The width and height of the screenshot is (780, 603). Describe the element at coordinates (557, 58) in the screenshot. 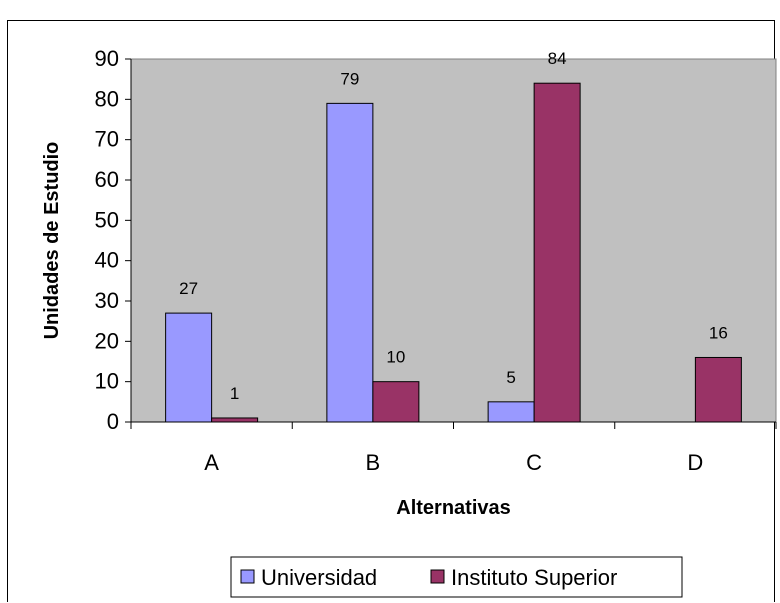

I see `data-label-instituto-superior-c: 84` at that location.